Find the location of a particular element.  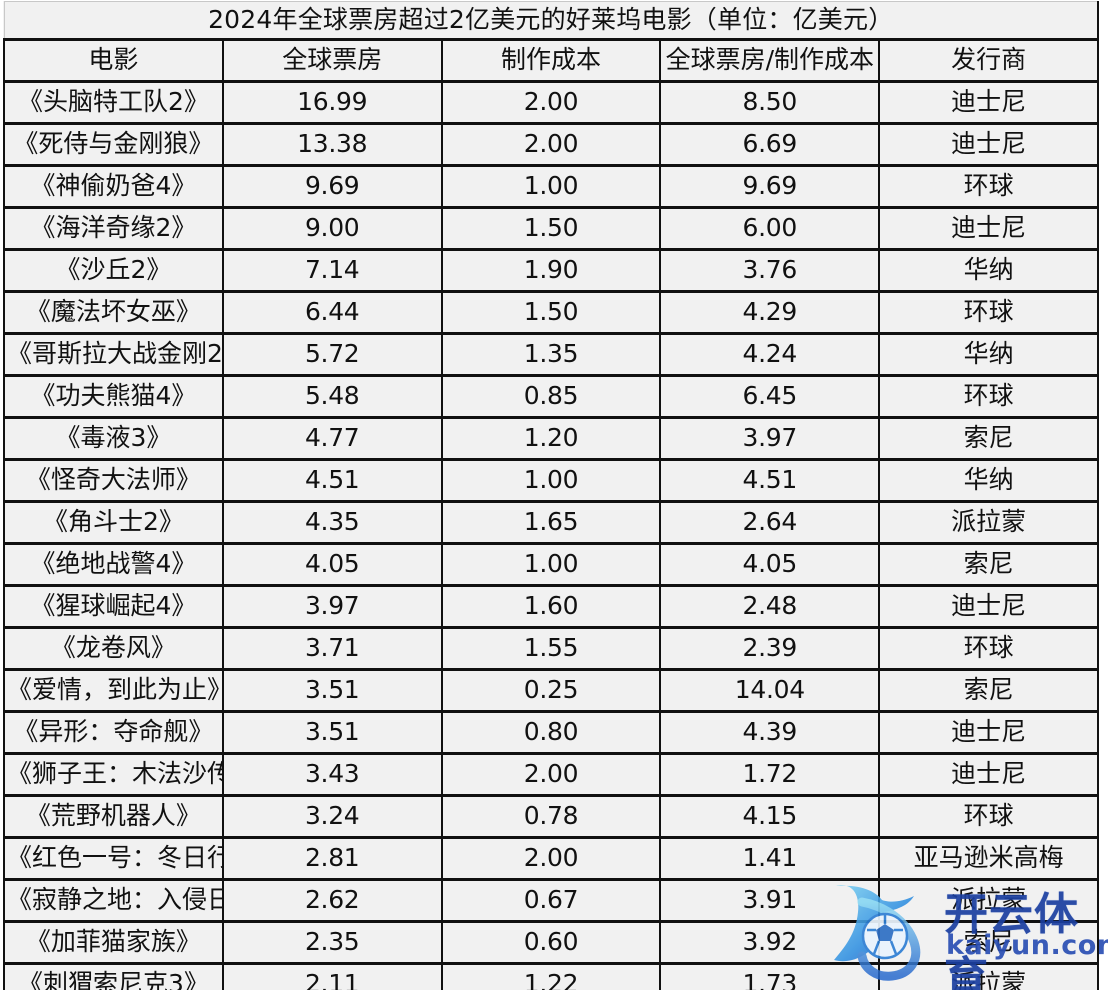

cell-budget: 1.35 is located at coordinates (551, 354).